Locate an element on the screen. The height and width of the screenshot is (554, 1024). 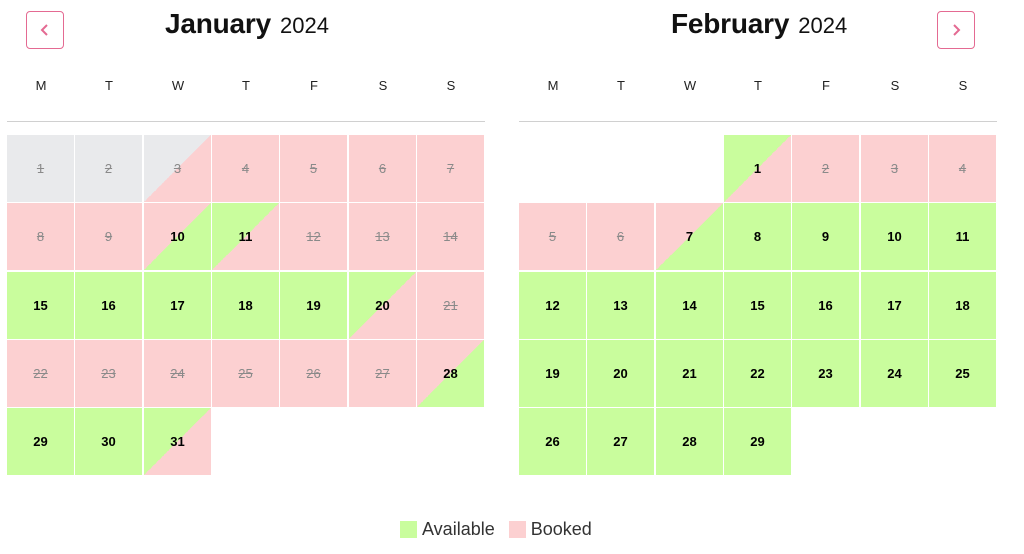
day-number: 2 is located at coordinates (108, 168).